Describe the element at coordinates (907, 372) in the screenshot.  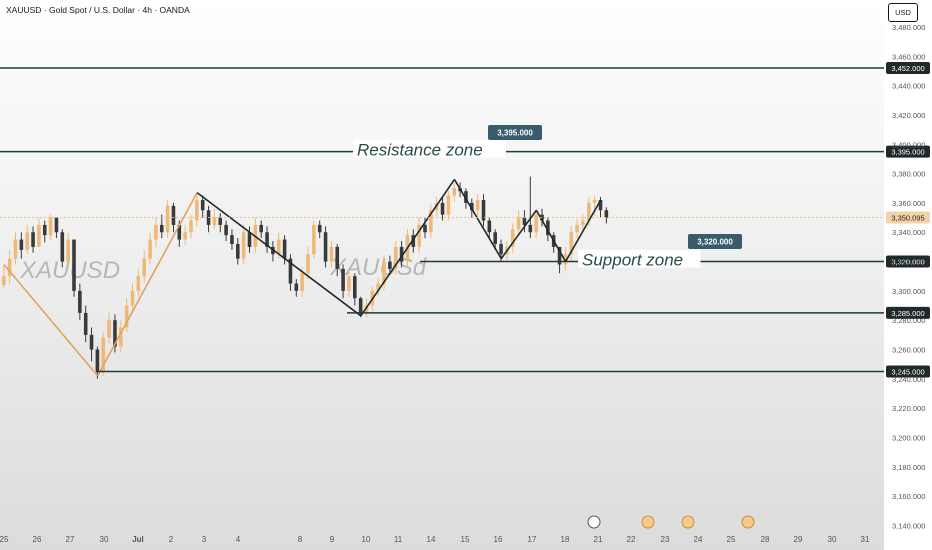
I see `level-price-label: 3,245.000` at that location.